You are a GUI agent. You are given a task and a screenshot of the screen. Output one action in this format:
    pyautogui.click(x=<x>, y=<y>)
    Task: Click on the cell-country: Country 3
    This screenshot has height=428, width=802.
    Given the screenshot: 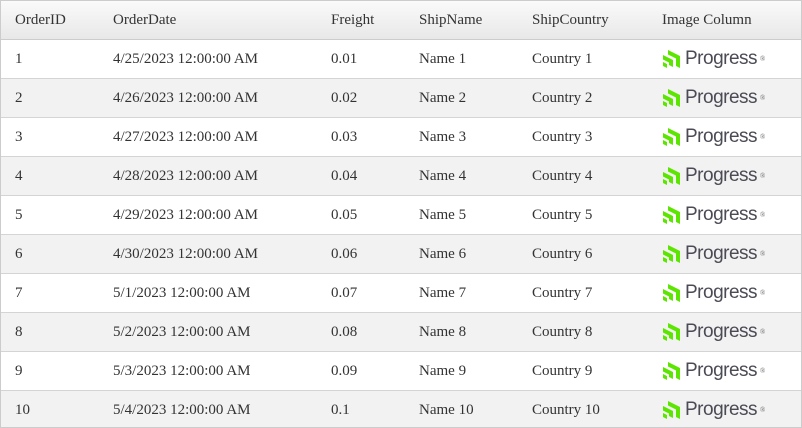 What is the action you would take?
    pyautogui.click(x=583, y=137)
    